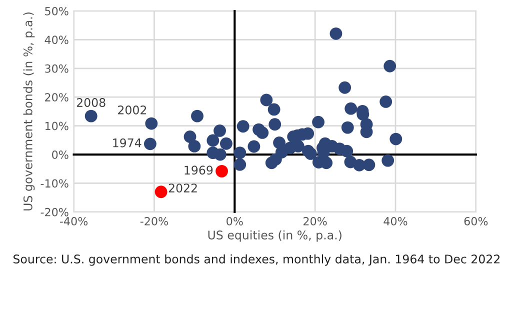 The height and width of the screenshot is (314, 509). What do you see at coordinates (74, 221) in the screenshot?
I see `x-tick-label: -40%` at bounding box center [74, 221].